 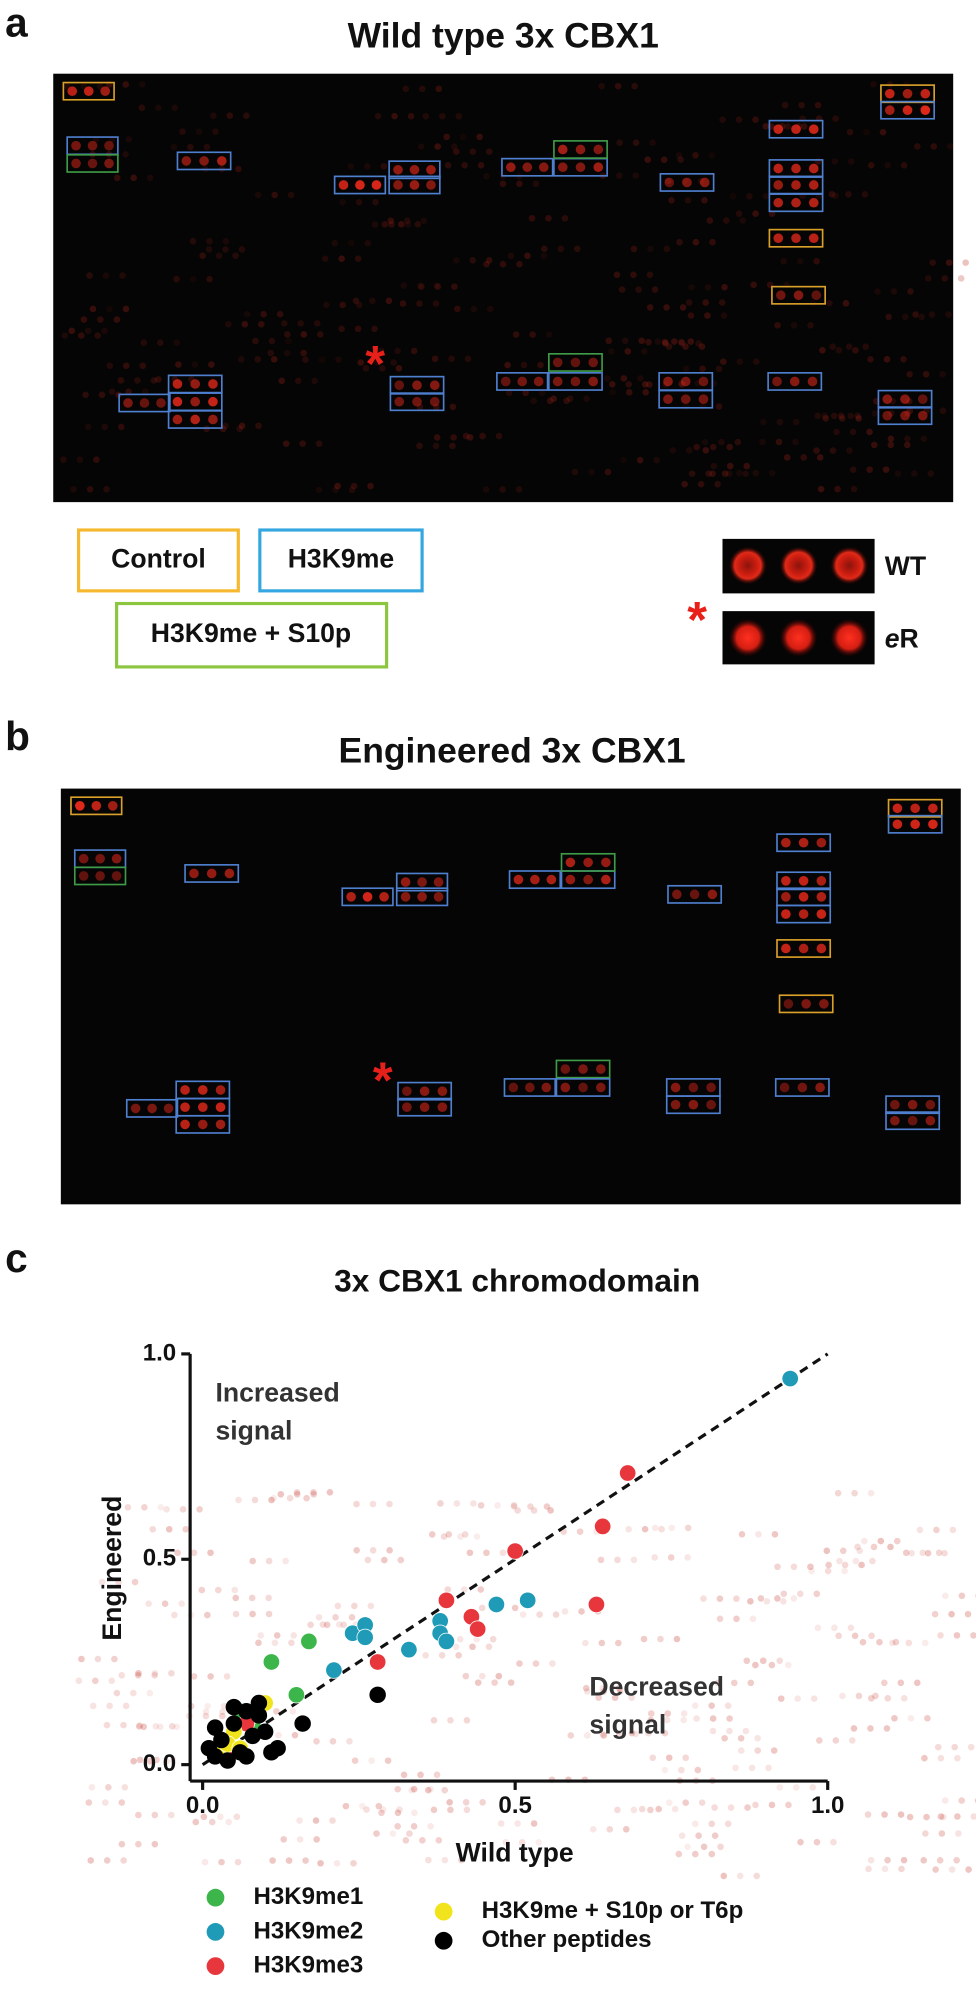 What do you see at coordinates (159, 1352) in the screenshot?
I see `y-tick-label: 1.0` at bounding box center [159, 1352].